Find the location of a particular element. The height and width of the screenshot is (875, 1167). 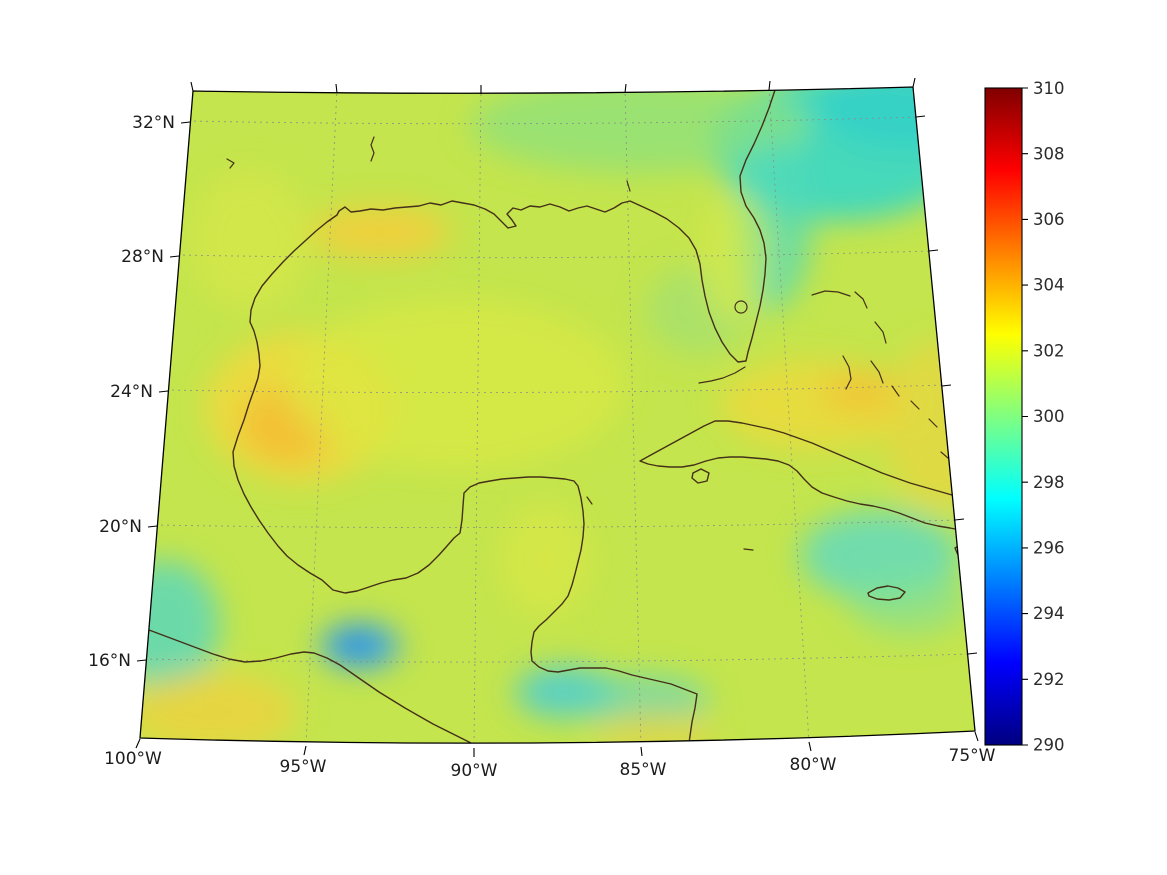

lake-toledo-bend is located at coordinates (372, 149).